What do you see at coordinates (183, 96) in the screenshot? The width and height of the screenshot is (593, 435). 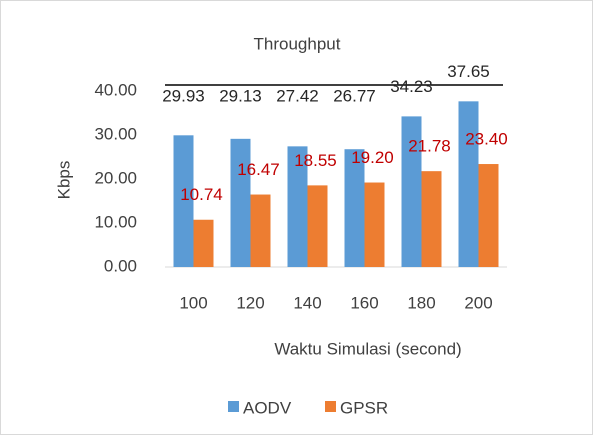 I see `data-label: 29.93` at bounding box center [183, 96].